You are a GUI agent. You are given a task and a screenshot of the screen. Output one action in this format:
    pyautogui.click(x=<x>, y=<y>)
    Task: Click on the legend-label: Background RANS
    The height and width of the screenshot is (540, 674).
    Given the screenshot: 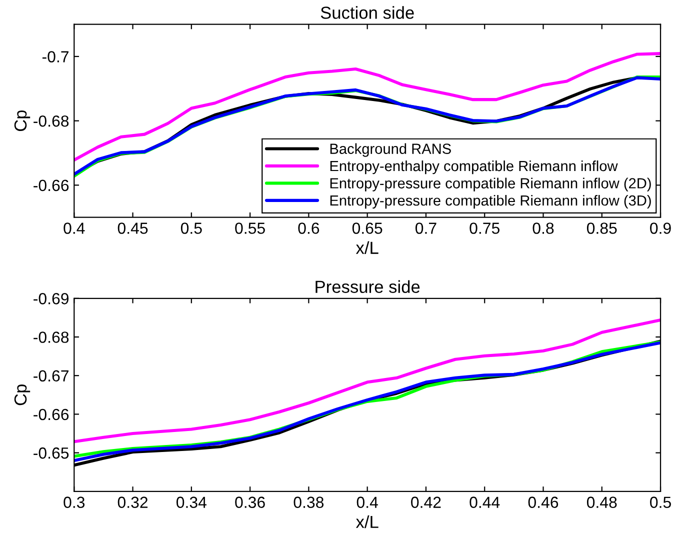 What is the action you would take?
    pyautogui.click(x=390, y=150)
    